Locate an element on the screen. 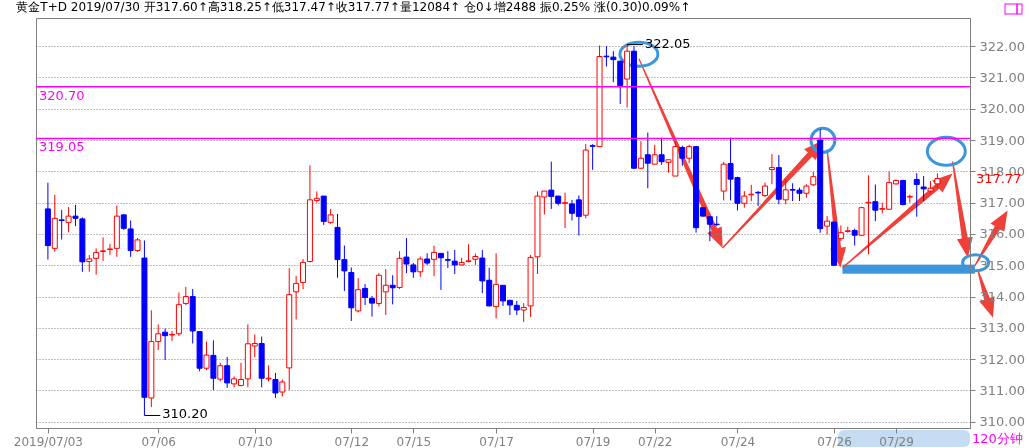 The height and width of the screenshot is (448, 1029). y-tick-label: 320.00 is located at coordinates (1002, 109).